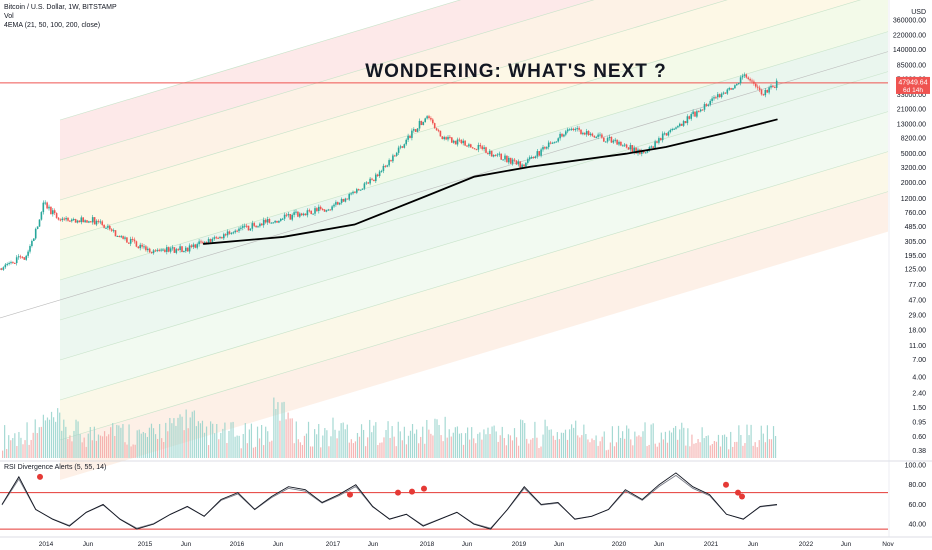 The image size is (932, 550). Describe the element at coordinates (40, 476) in the screenshot. I see `rsi-alert-marker` at that location.